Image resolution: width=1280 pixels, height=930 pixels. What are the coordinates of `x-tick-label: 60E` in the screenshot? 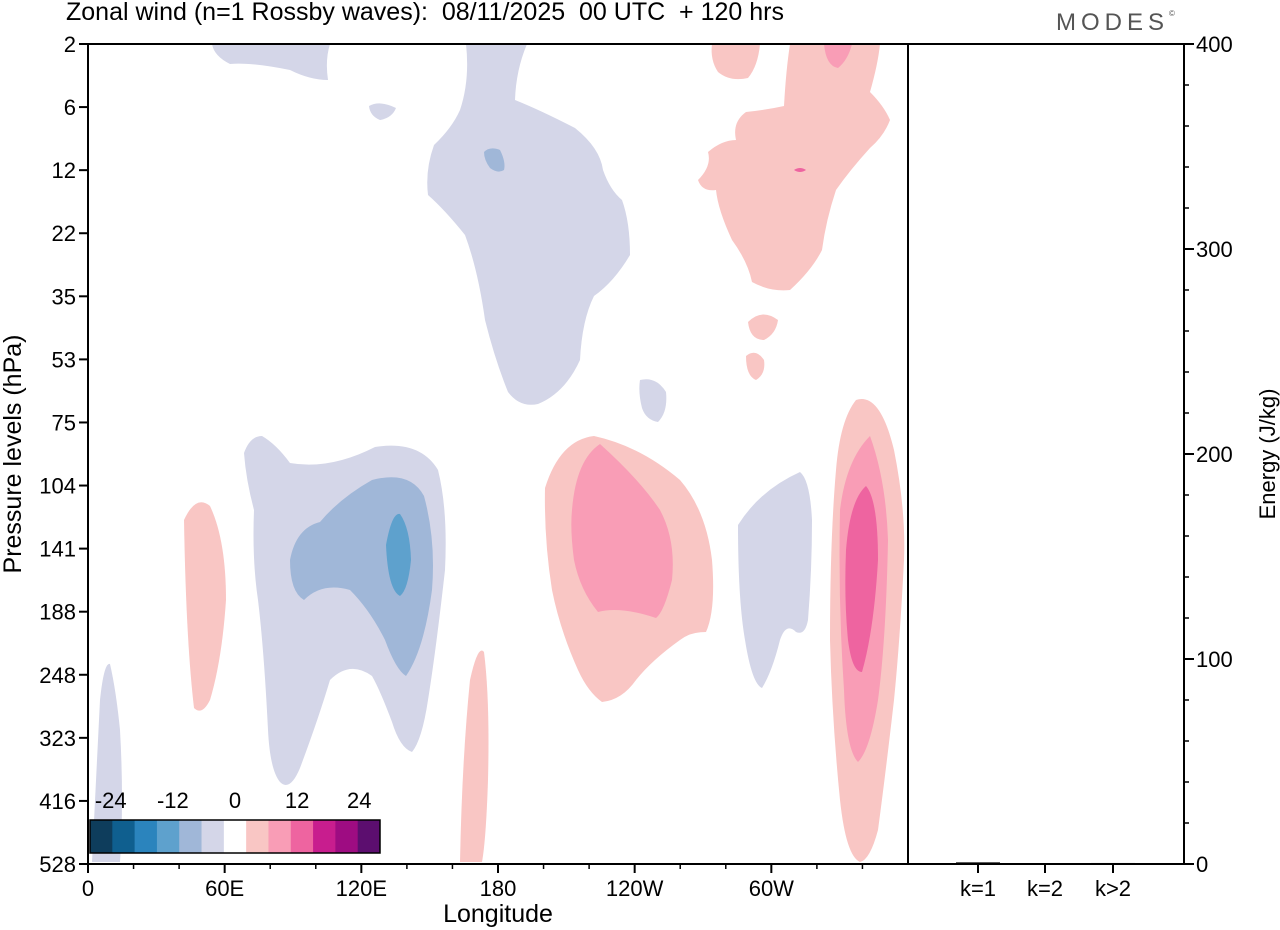 It's located at (224, 888).